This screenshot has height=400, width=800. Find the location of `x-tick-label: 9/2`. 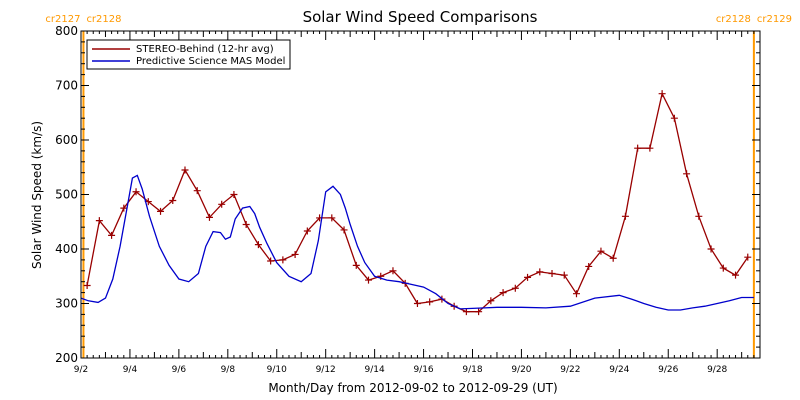

x-tick-label: 9/2 is located at coordinates (81, 370).